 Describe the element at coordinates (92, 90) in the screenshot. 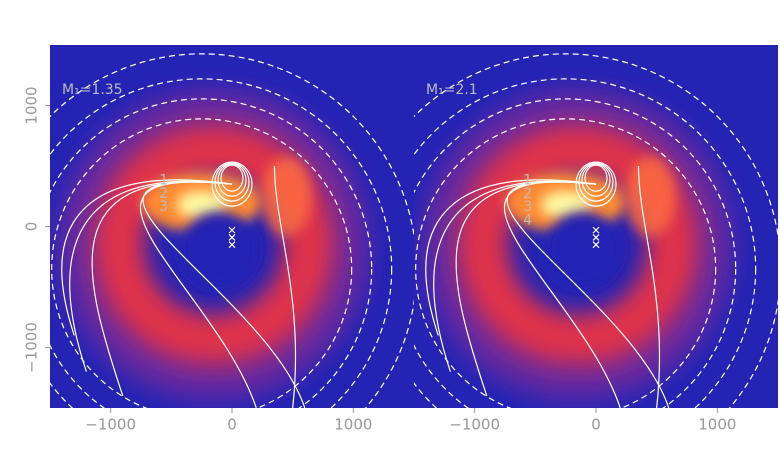

I see `panel-annotation: M₁=1.35` at that location.